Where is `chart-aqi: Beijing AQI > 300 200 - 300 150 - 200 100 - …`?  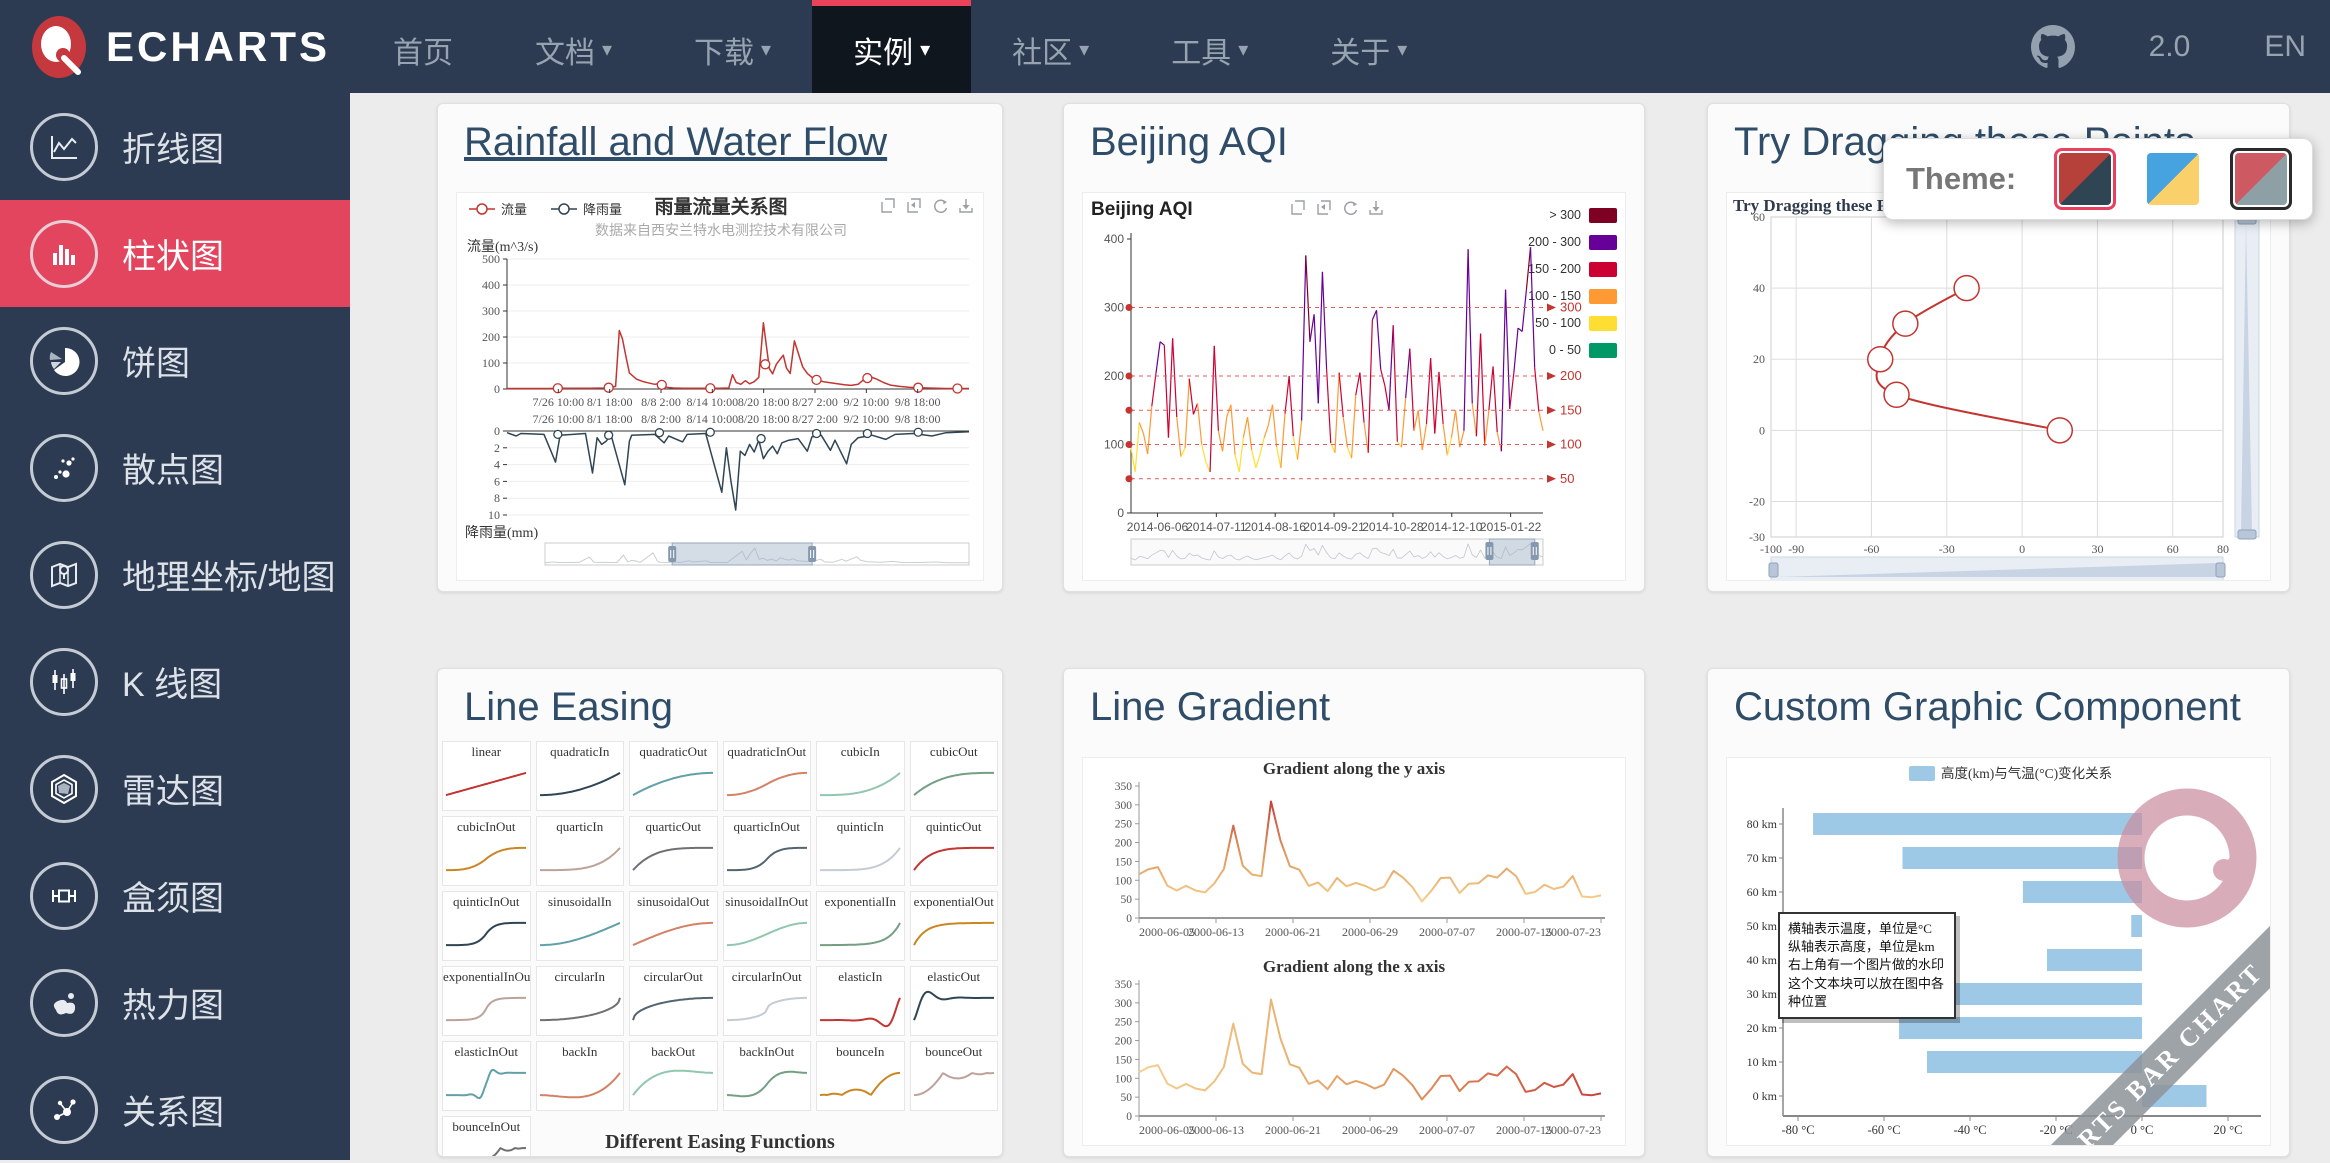 chart-aqi: Beijing AQI > 300 200 - 300 150 - 200 100 - … is located at coordinates (1354, 386).